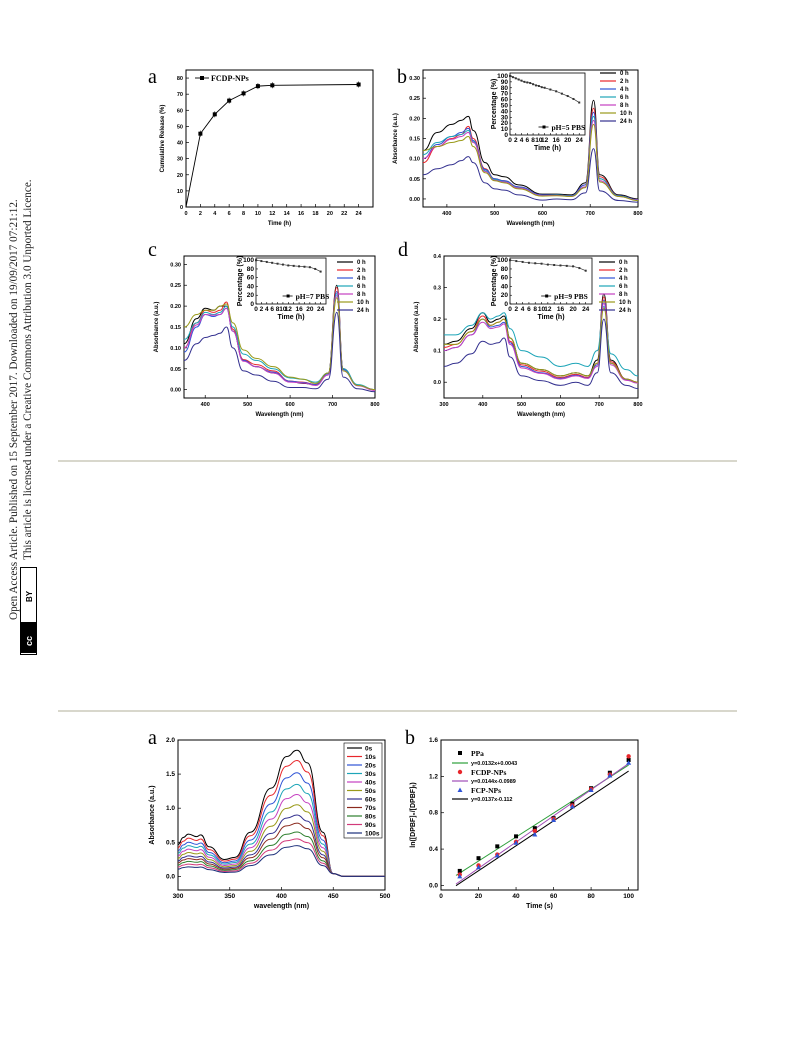 The height and width of the screenshot is (1039, 793). Describe the element at coordinates (580, 140) in the screenshot. I see `inset-x-tick-label: 24` at that location.